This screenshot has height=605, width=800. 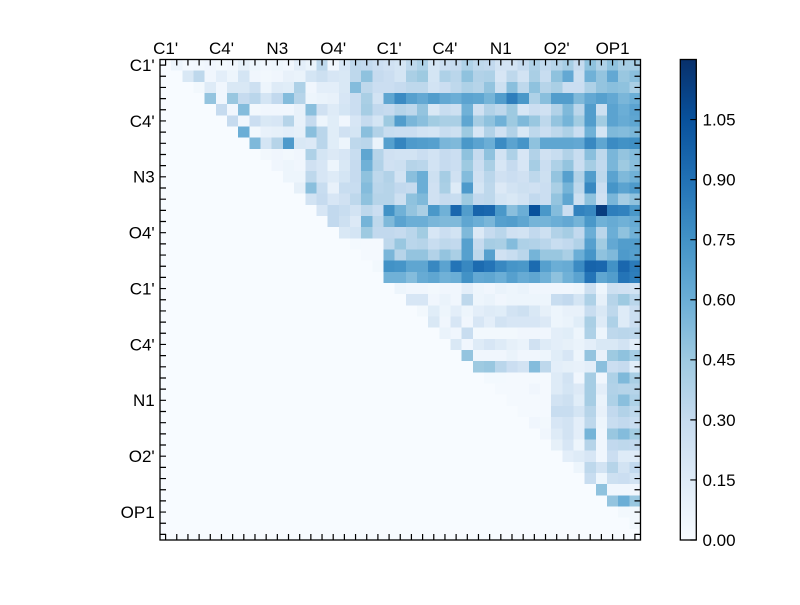 What do you see at coordinates (719, 300) in the screenshot?
I see `svg-text: 0.60` at bounding box center [719, 300].